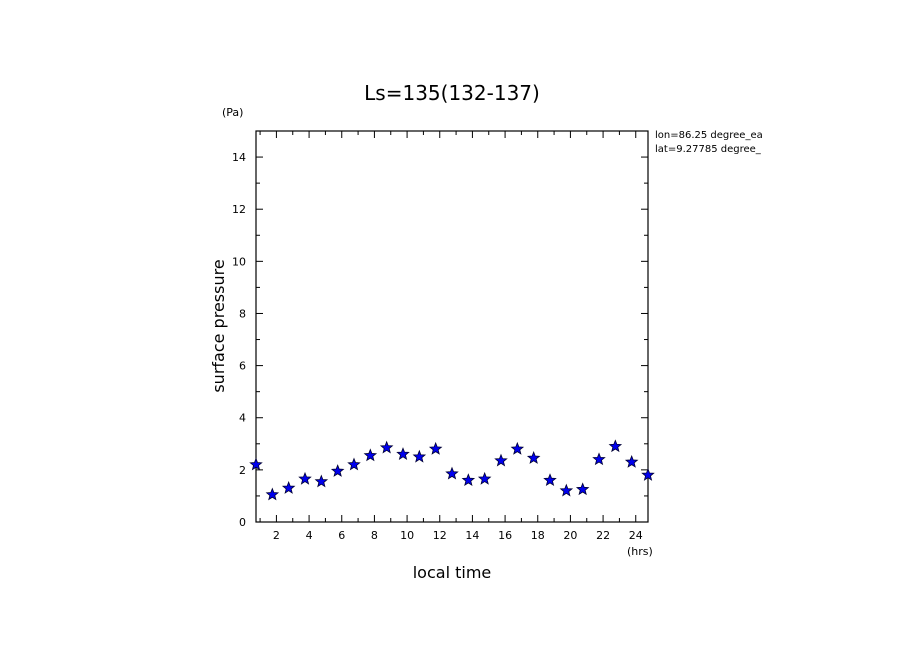 The height and width of the screenshot is (654, 904). What do you see at coordinates (709, 135) in the screenshot?
I see `annotation-lon: lon=86.25 degree_ea` at bounding box center [709, 135].